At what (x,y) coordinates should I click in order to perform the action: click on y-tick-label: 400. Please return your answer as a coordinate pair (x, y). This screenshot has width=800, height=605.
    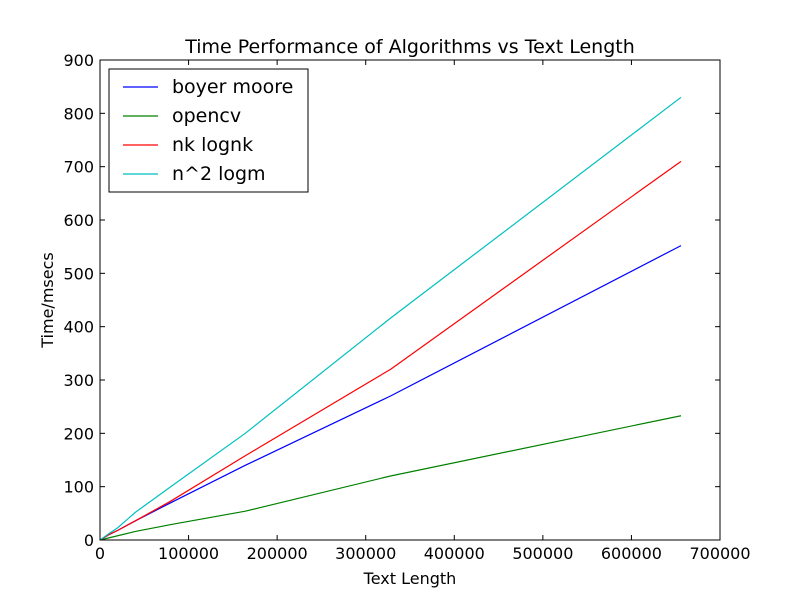
    Looking at the image, I should click on (78, 327).